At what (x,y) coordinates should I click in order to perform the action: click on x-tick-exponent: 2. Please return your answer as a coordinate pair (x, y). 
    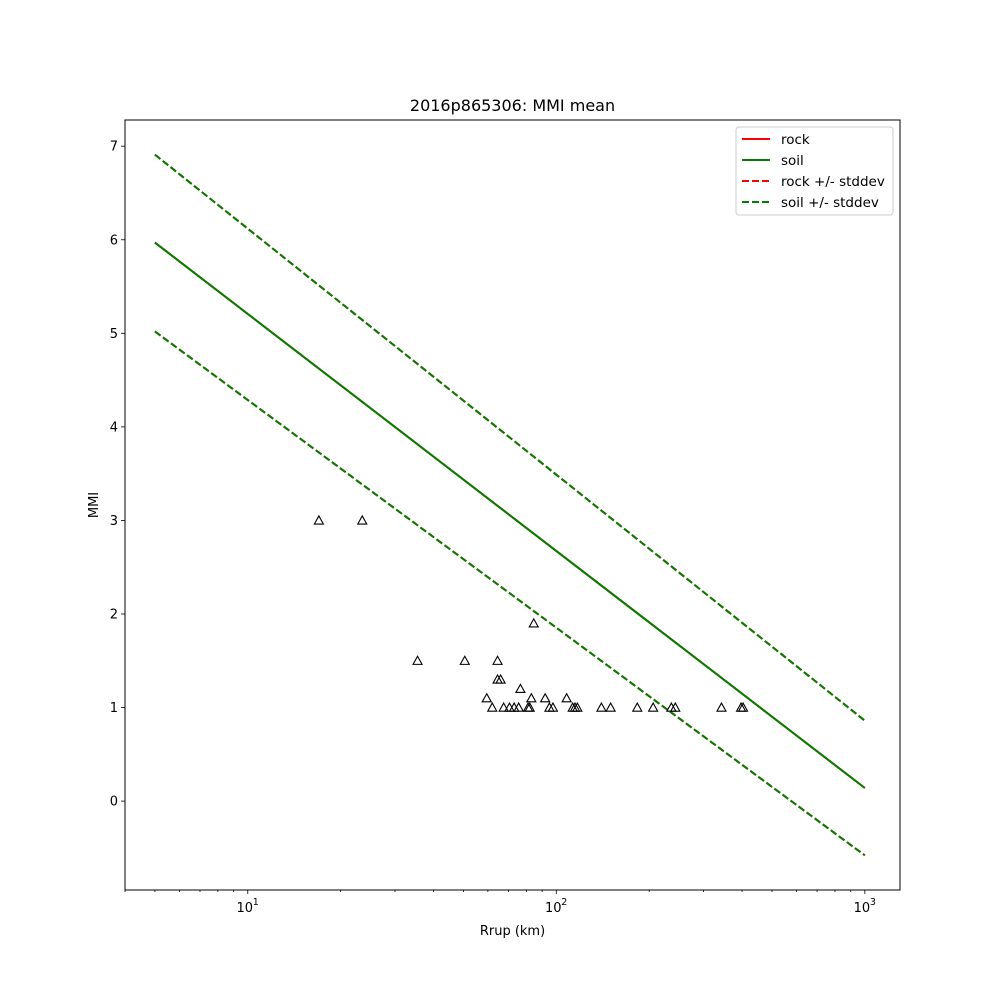
    Looking at the image, I should click on (564, 902).